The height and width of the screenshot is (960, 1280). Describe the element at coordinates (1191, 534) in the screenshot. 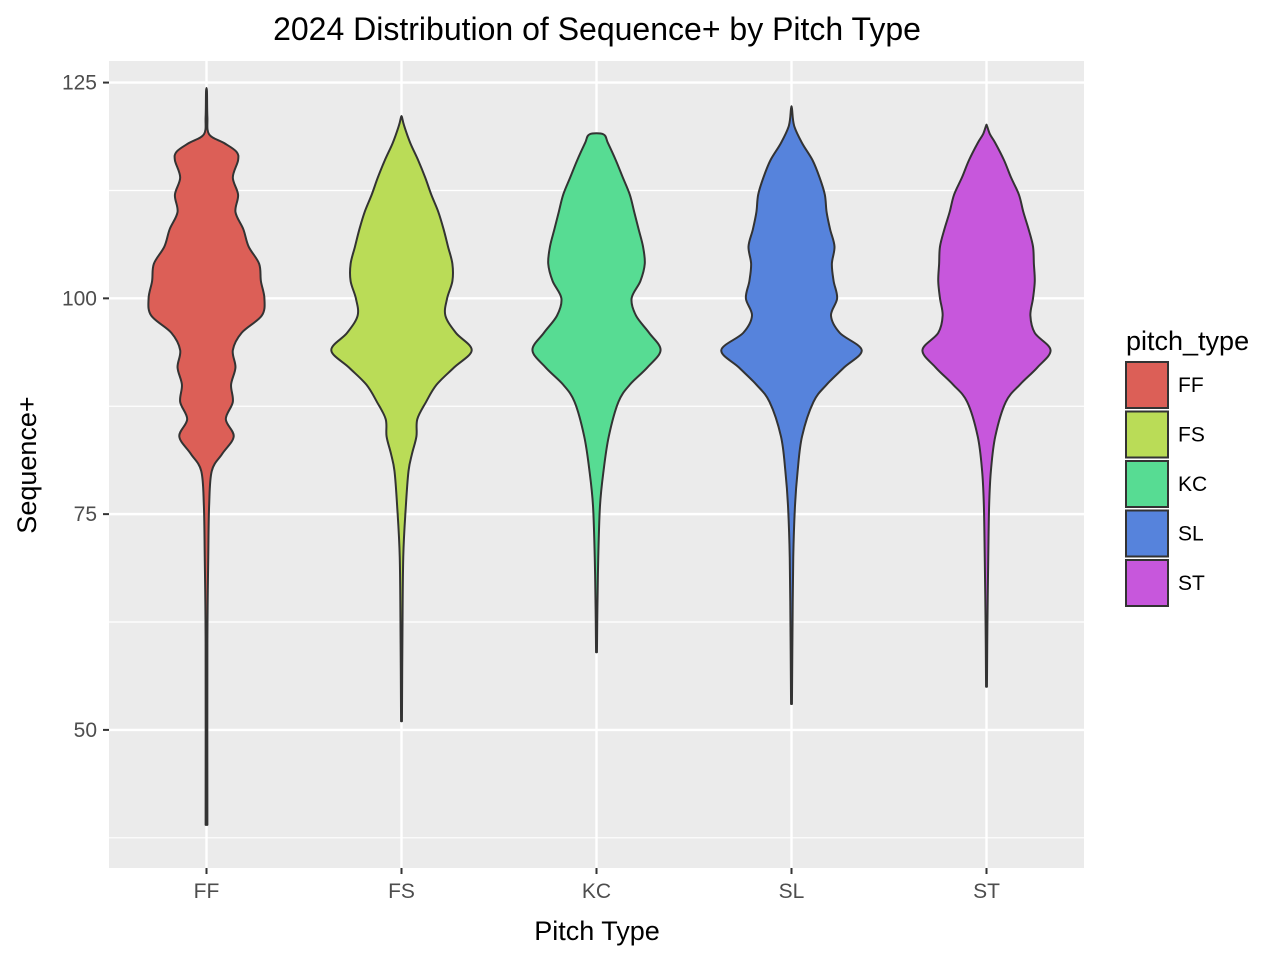

I see `legend-label-sl: SL` at that location.